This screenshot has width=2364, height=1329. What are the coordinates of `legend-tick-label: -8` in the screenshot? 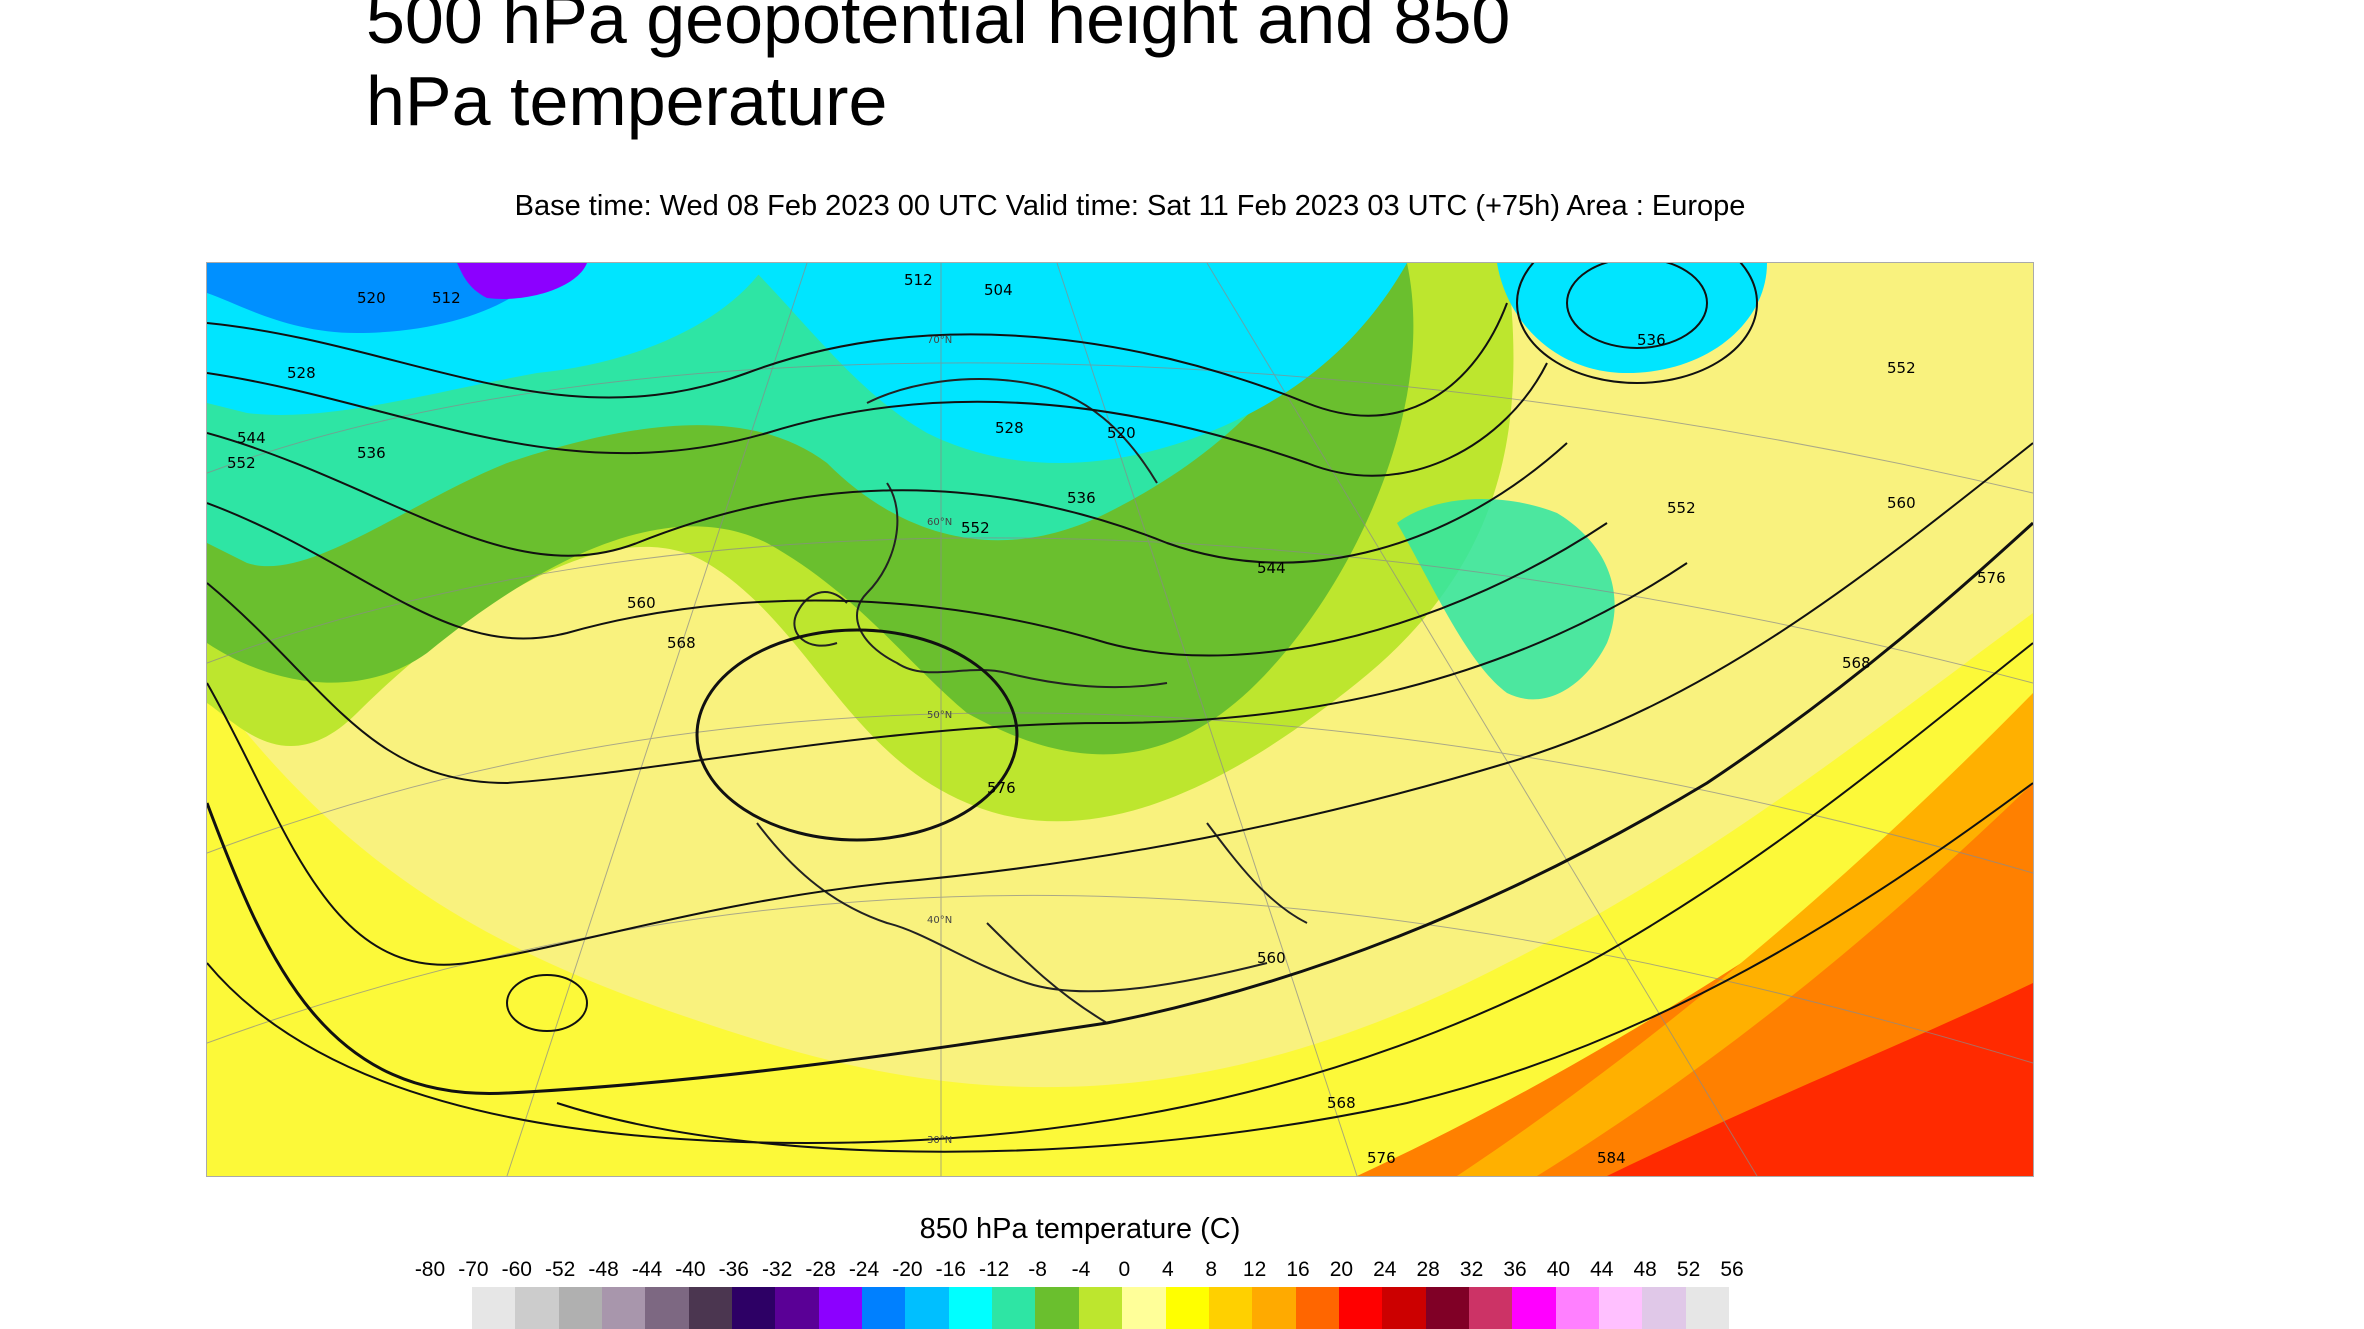 It's located at (1037, 1269).